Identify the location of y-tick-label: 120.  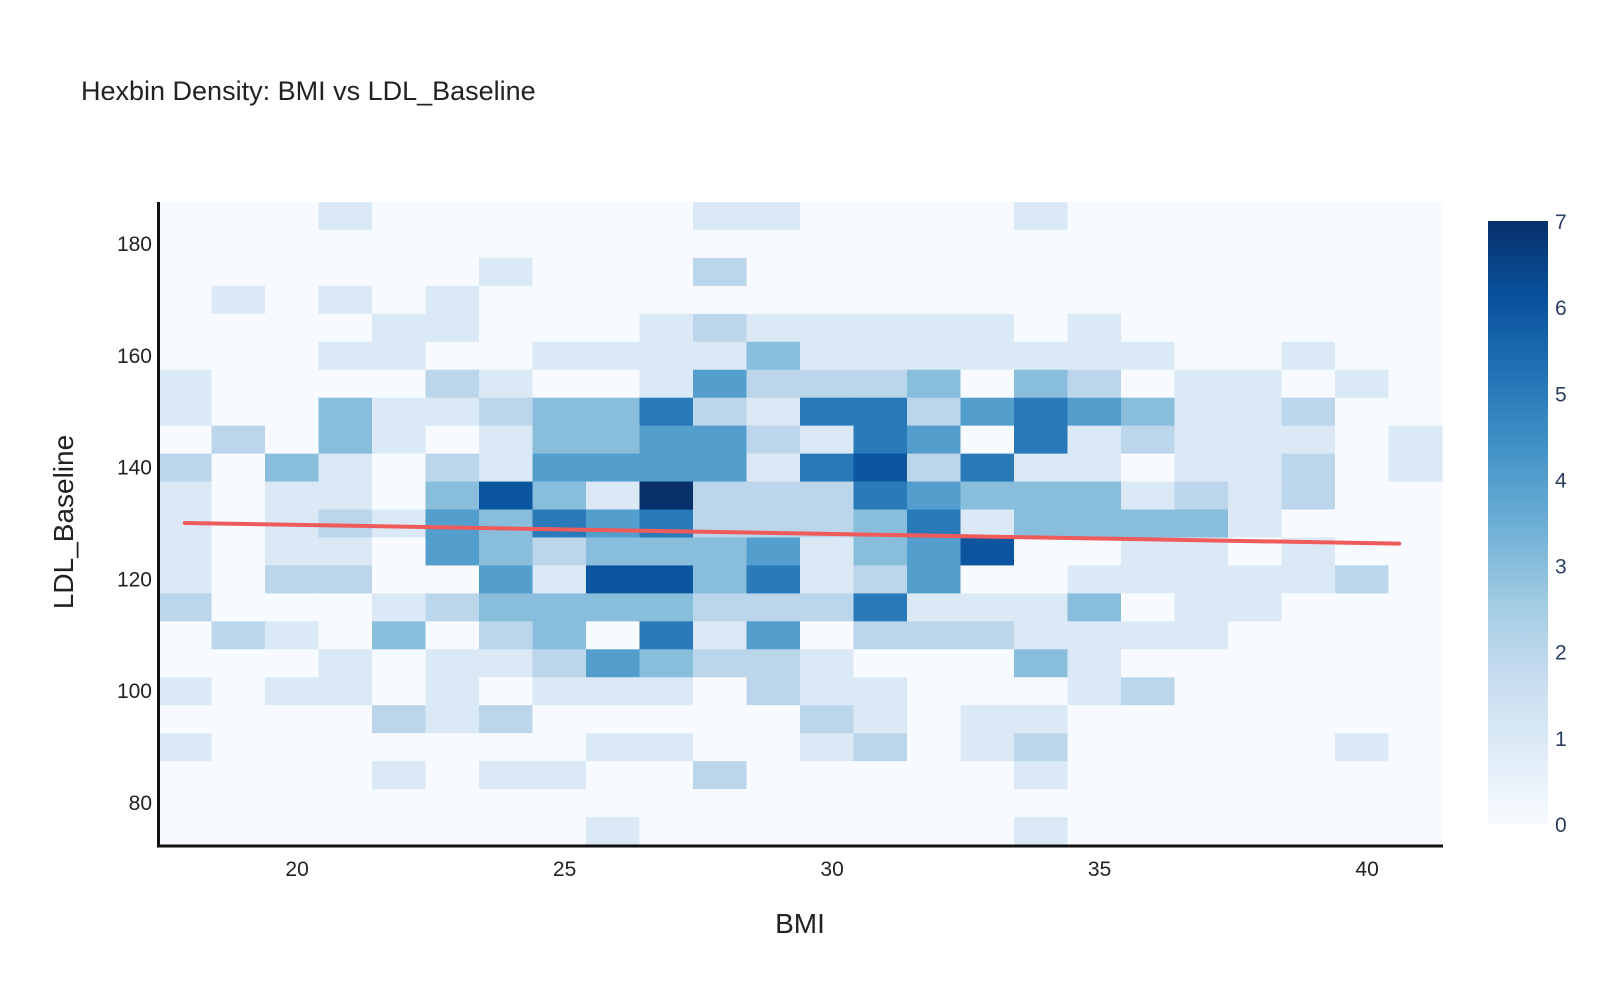
(134, 579).